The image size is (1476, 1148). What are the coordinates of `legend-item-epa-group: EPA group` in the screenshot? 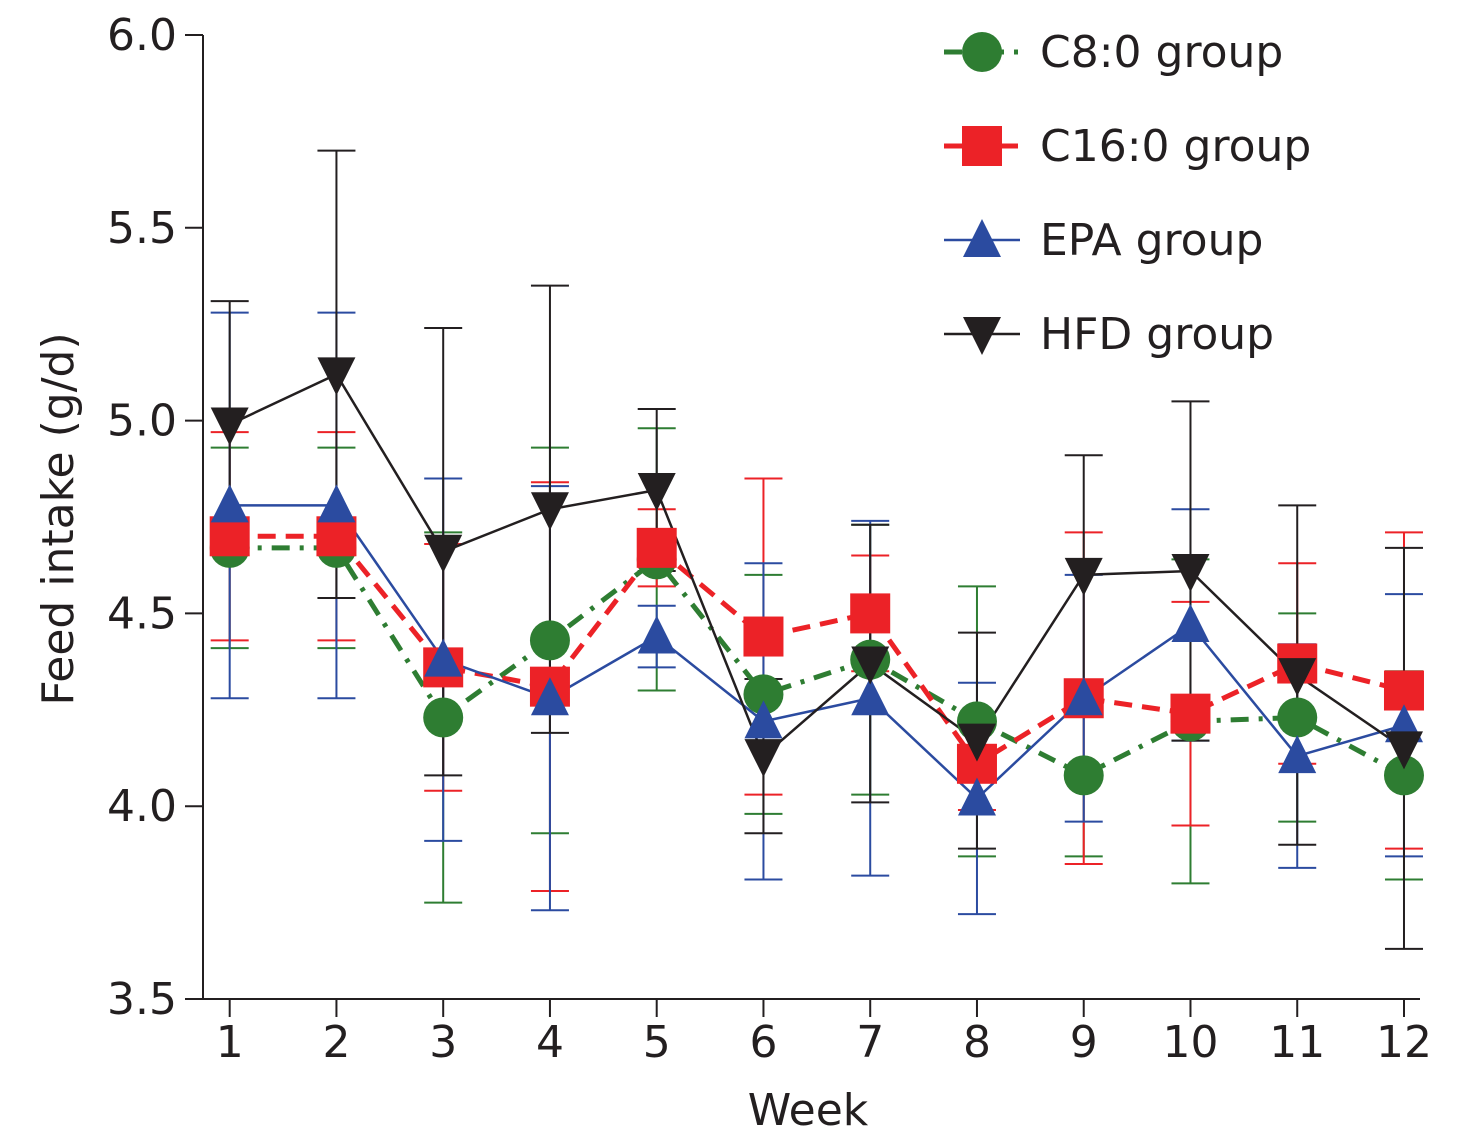 It's located at (1103, 240).